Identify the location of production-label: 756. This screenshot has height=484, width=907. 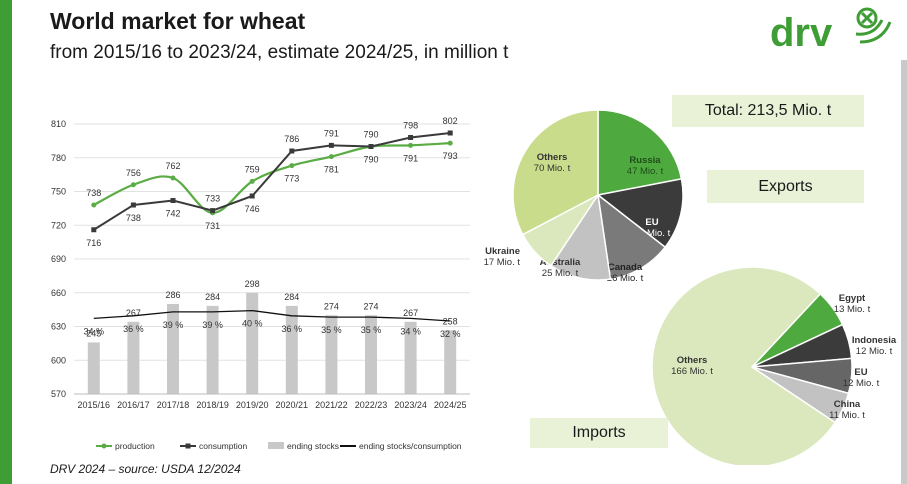
(133, 173).